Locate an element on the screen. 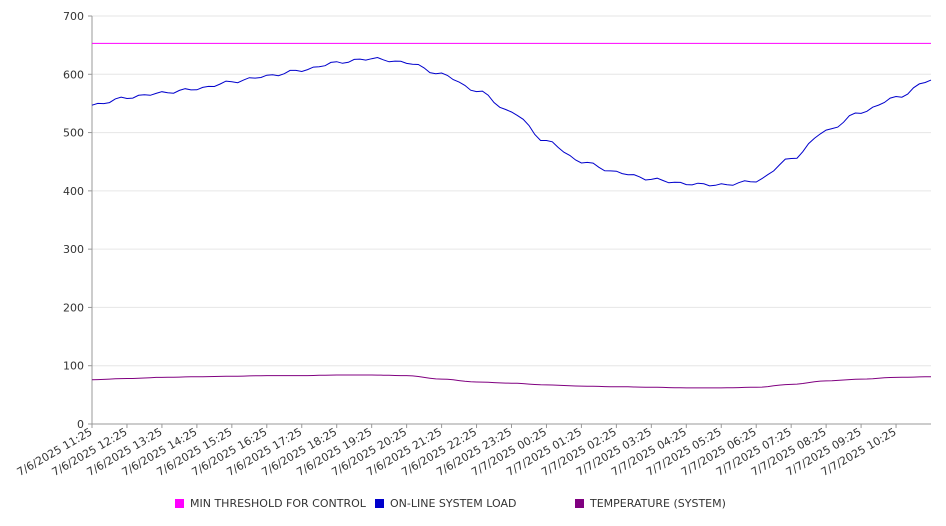  legend-label-temperature: TEMPERATURE (SYSTEM) is located at coordinates (658, 503).